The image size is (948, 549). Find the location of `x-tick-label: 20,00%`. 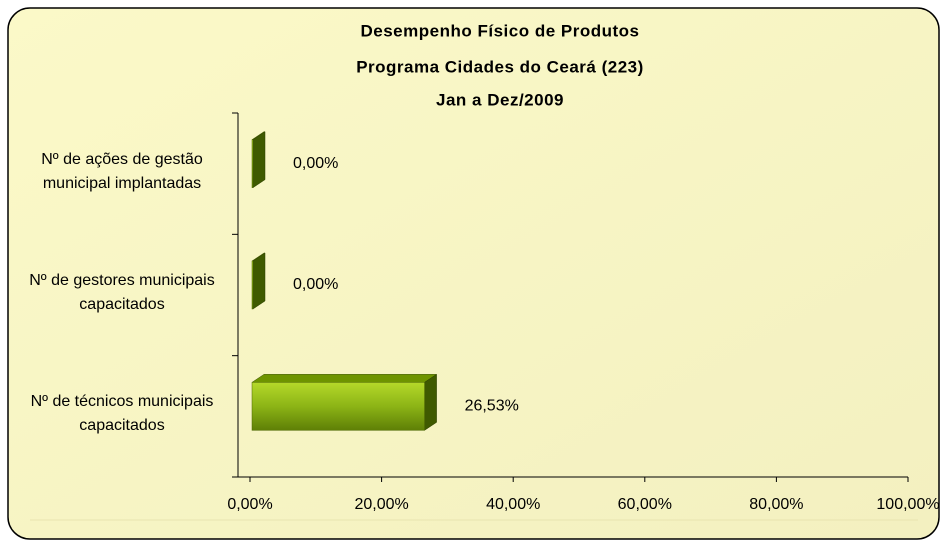

x-tick-label: 20,00% is located at coordinates (381, 504).